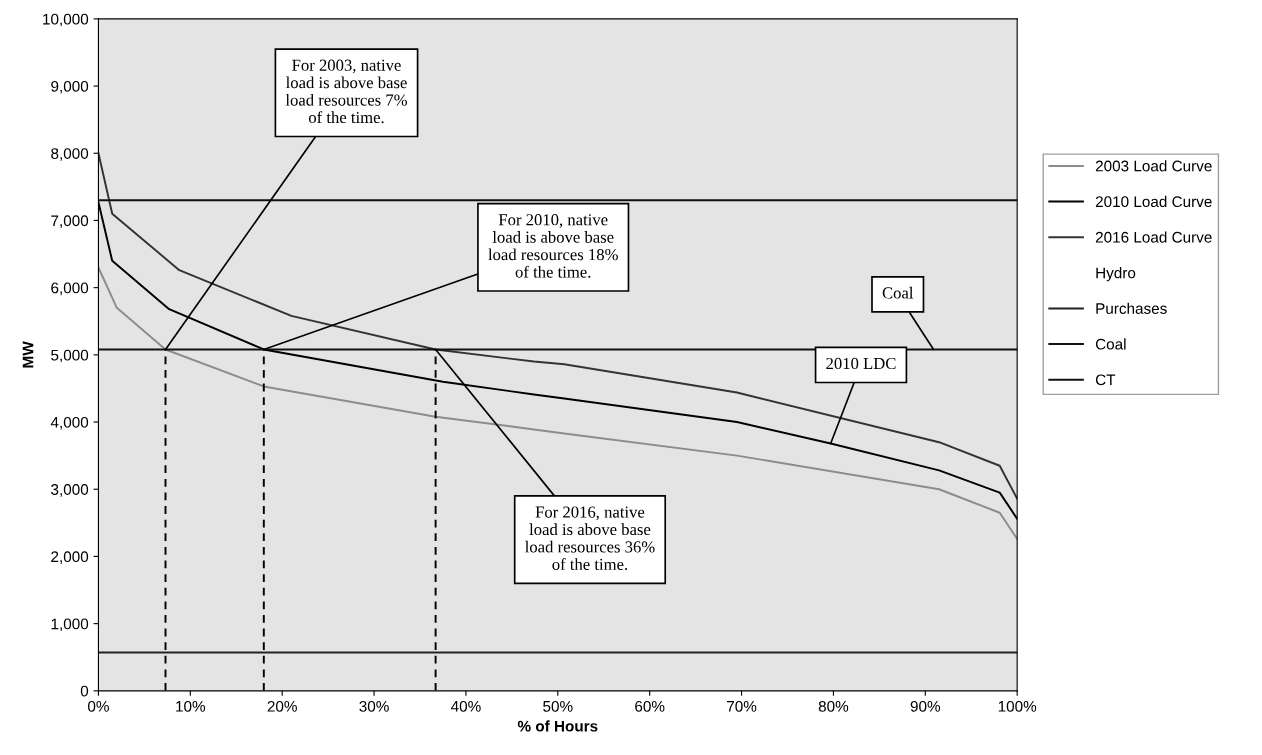 This screenshot has height=755, width=1262. I want to click on legend-label: Purchases, so click(1131, 308).